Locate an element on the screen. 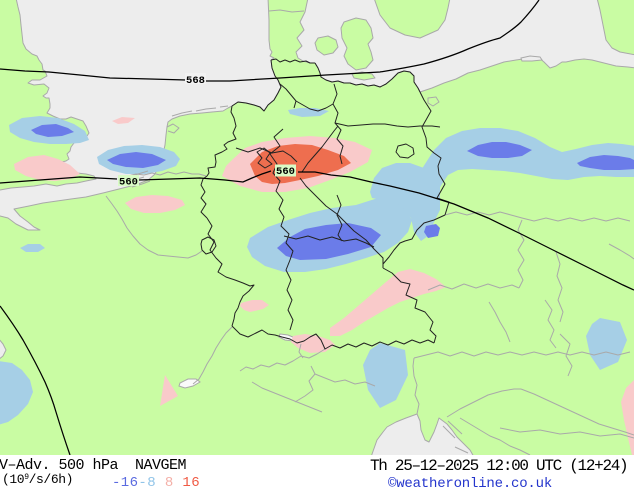 Image resolution: width=634 pixels, height=490 pixels. svg-text:Th 25–12–2025 12:00 UTC (12+24: Th 25–12–2025 12:00 UTC (12+24) is located at coordinates (498, 466).